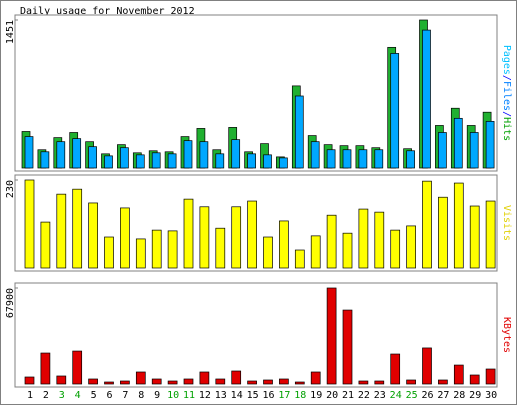 This screenshot has height=409, width=517. I want to click on axis-label-part: Pages, so click(506, 60).